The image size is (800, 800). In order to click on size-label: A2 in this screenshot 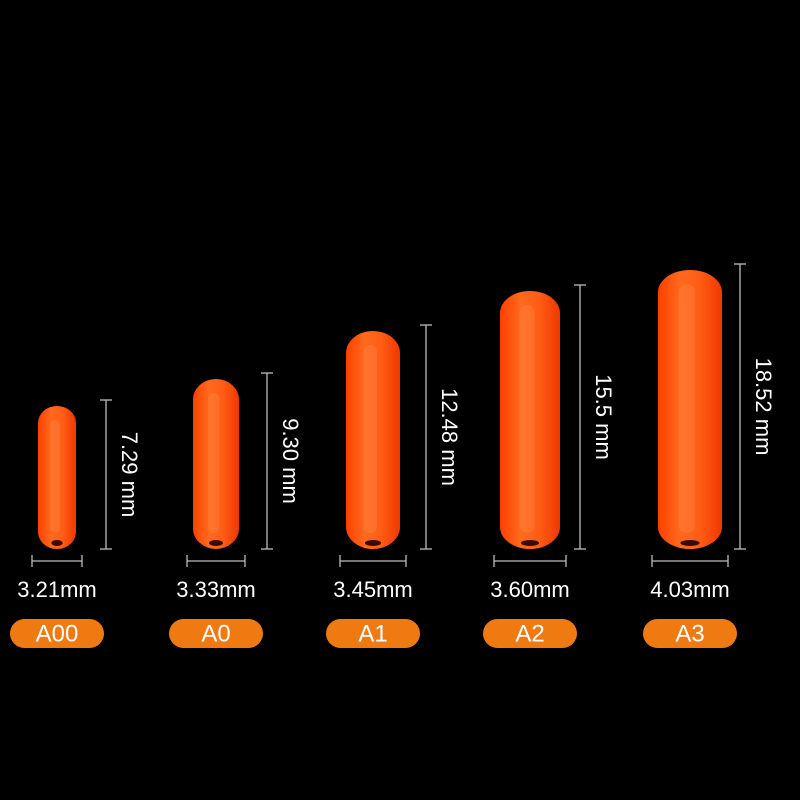, I will do `click(529, 633)`.